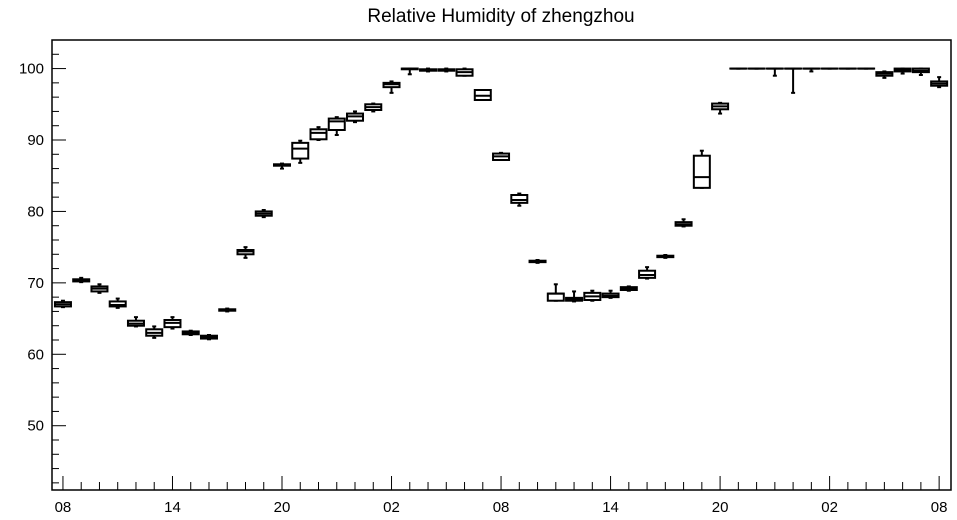 The image size is (957, 520). I want to click on y-tick-label: 70, so click(35, 283).